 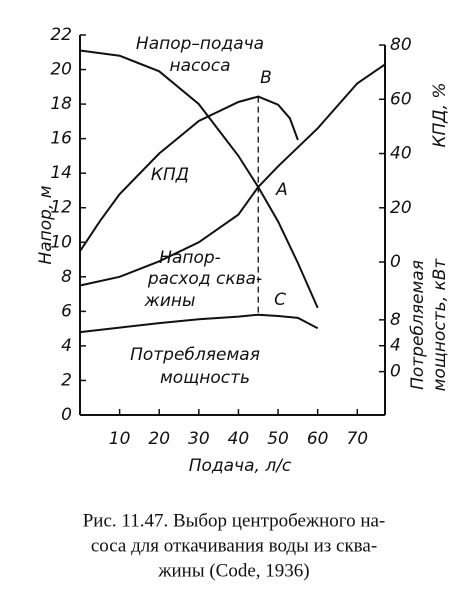 I want to click on caption: соса для откачивания воды из сква-, so click(x=234, y=545).